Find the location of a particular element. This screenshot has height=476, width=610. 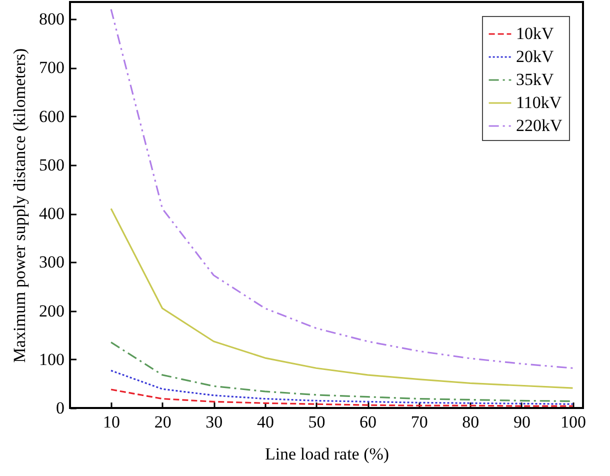

y-axis-title: Maximum power supply distance (kilometers) is located at coordinates (19, 205).